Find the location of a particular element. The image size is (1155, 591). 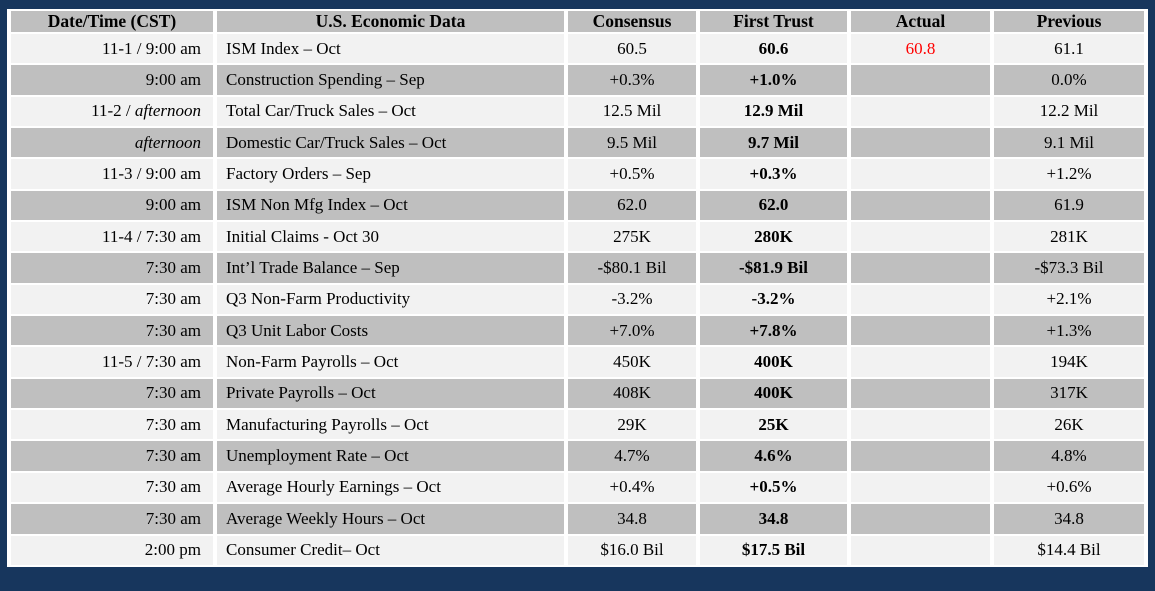

indicator-cell: Q3 Unit Labor Costs is located at coordinates (390, 331).